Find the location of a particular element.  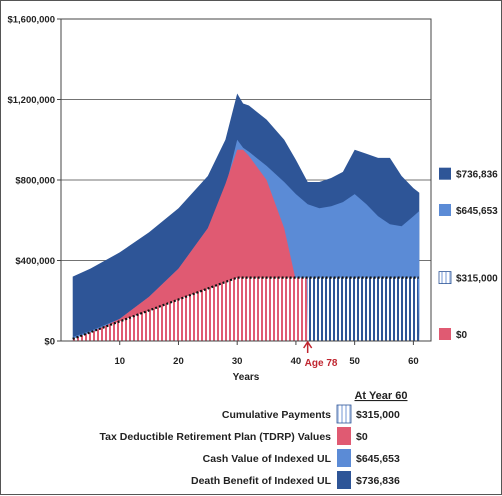

legend-series-label: Cumulative Payments is located at coordinates (276, 415).